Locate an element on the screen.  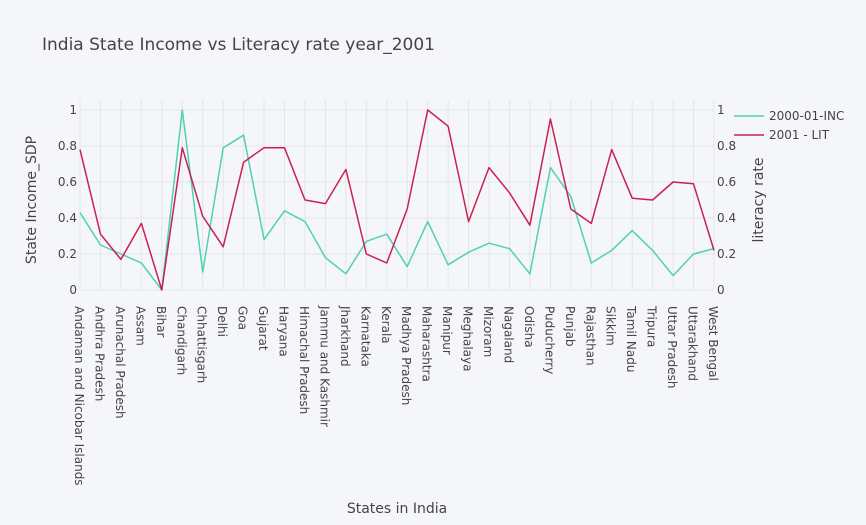
y-tick-label-right: 1 is located at coordinates (721, 110).